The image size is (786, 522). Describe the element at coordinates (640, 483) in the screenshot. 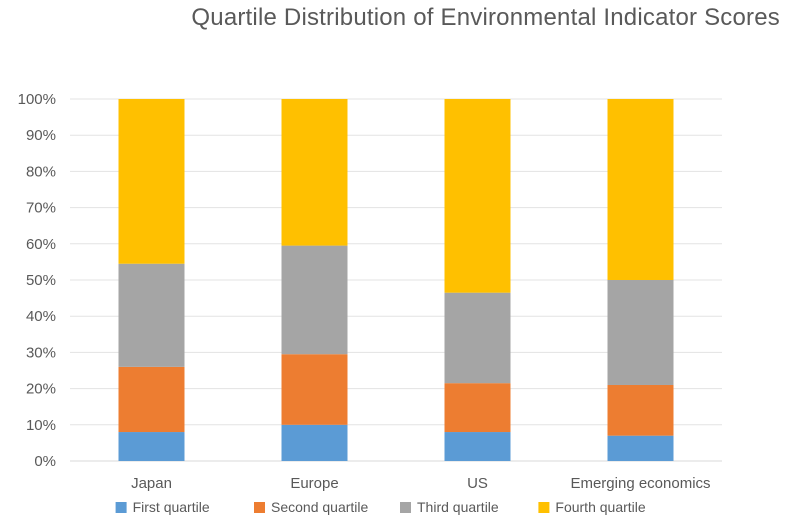

I see `x-tick-label: Emerging economics` at that location.